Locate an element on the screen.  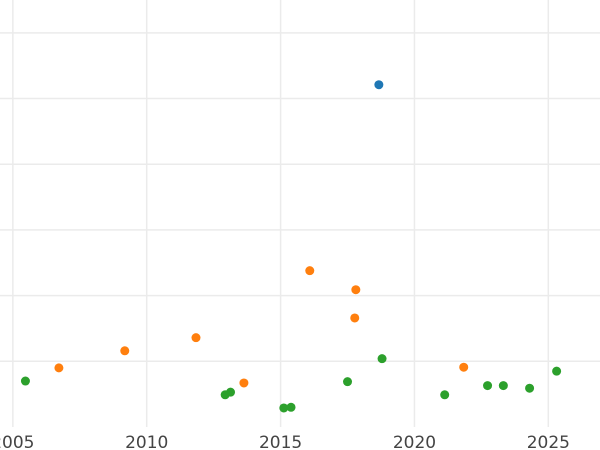
x-tick-label: 2010 is located at coordinates (146, 441).